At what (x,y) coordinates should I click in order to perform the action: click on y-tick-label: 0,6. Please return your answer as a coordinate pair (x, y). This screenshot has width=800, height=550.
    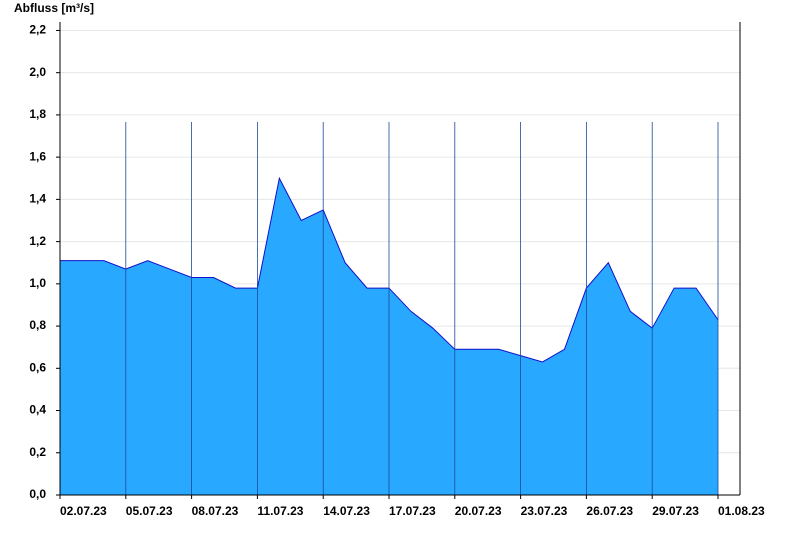
    Looking at the image, I should click on (37, 367).